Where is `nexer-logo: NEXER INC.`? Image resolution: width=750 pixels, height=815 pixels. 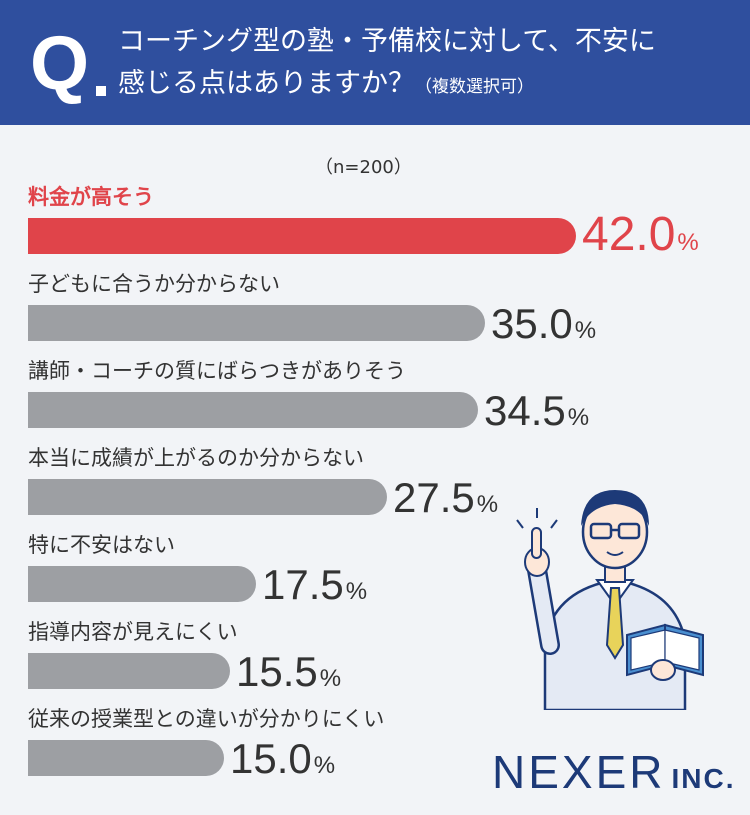
nexer-logo: NEXER INC. is located at coordinates (613, 772).